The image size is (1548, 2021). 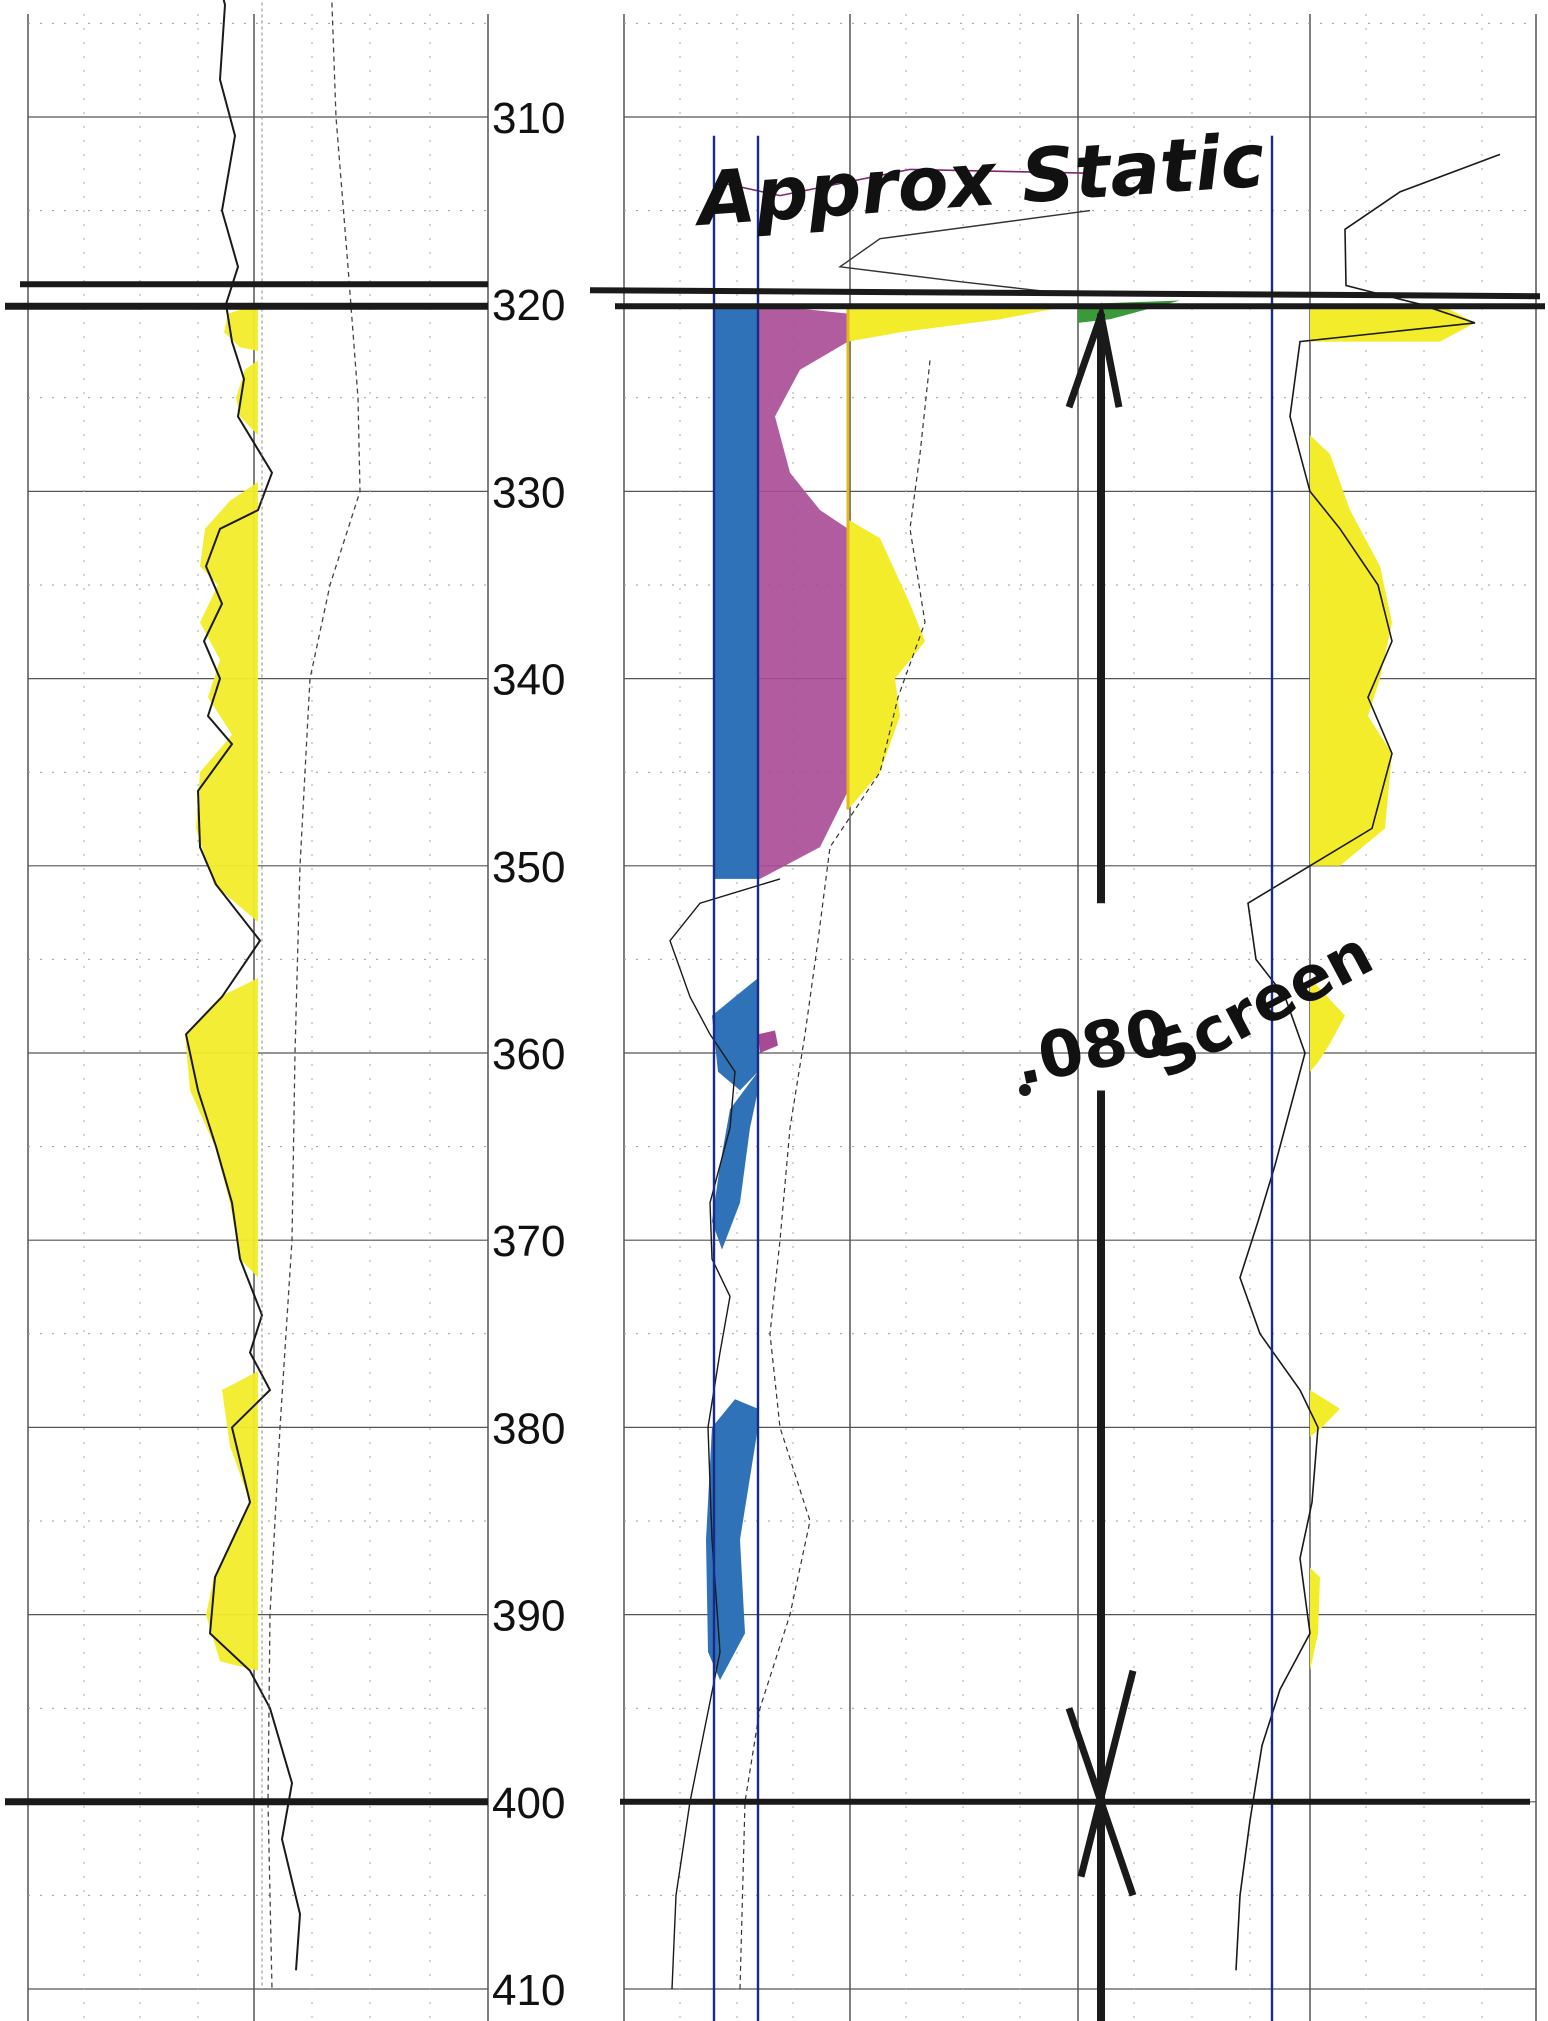 I want to click on depth-label: 330, so click(x=528, y=492).